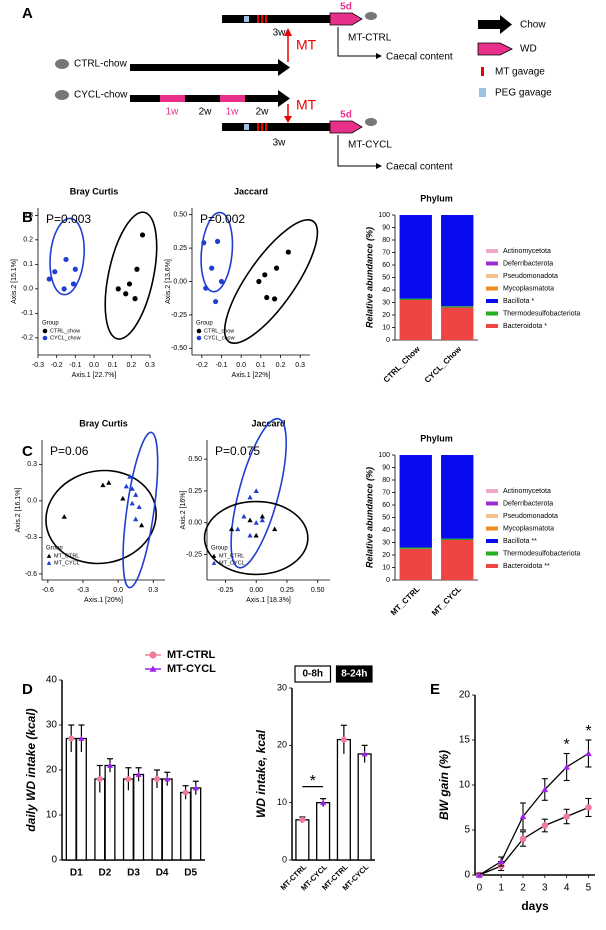 The image size is (606, 930). Describe the element at coordinates (528, 49) in the screenshot. I see `legend-label: WD` at that location.